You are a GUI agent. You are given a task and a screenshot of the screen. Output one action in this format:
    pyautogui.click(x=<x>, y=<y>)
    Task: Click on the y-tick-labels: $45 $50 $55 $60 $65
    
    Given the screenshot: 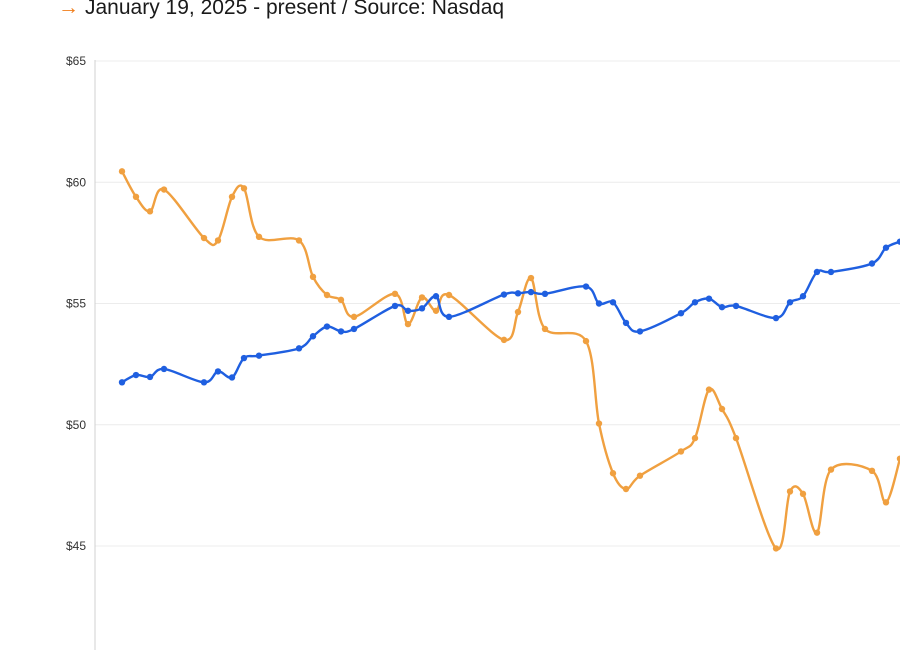 What is the action you would take?
    pyautogui.click(x=76, y=303)
    